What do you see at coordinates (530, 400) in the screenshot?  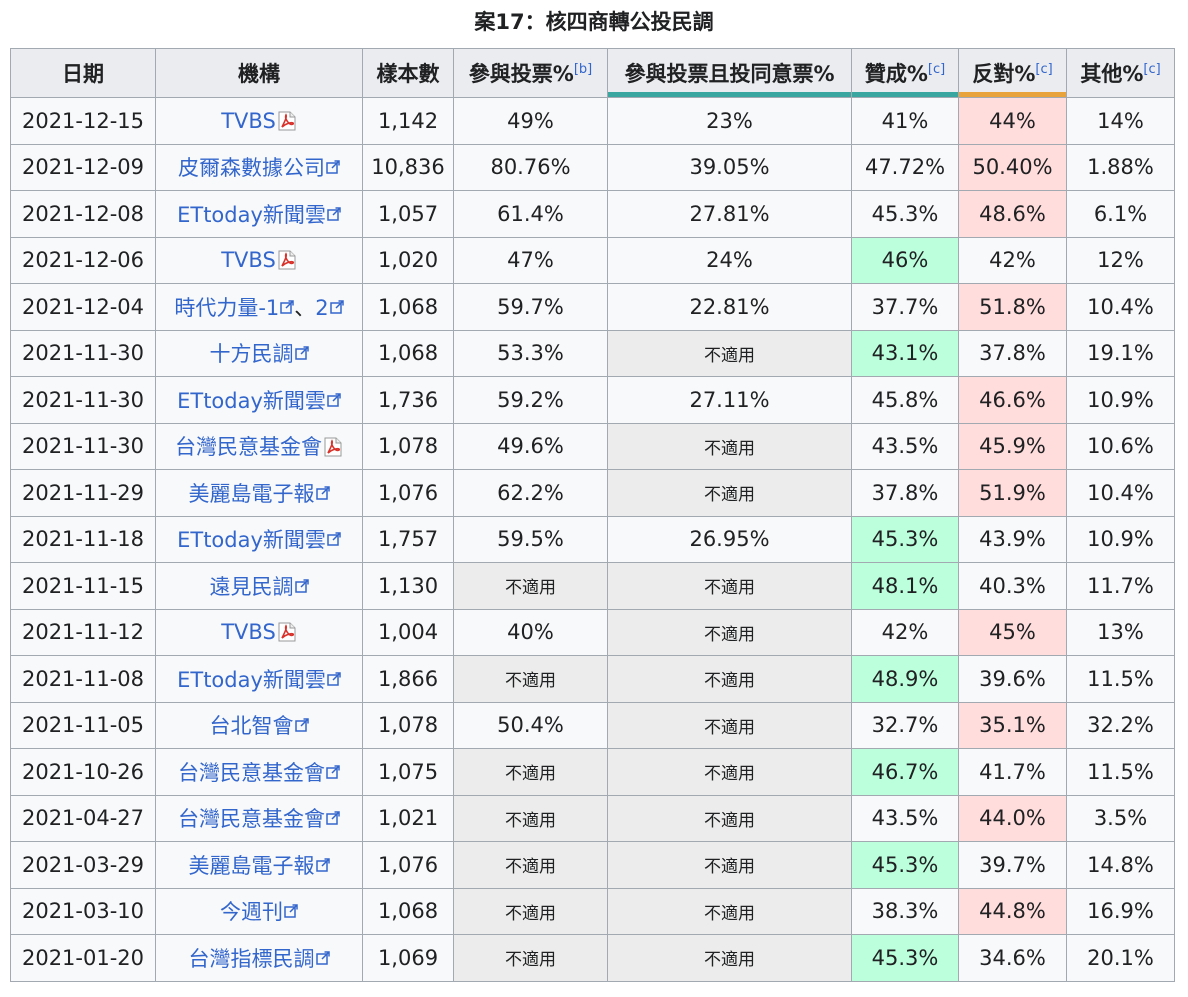 I see `turnout-cell: 59.2%` at bounding box center [530, 400].